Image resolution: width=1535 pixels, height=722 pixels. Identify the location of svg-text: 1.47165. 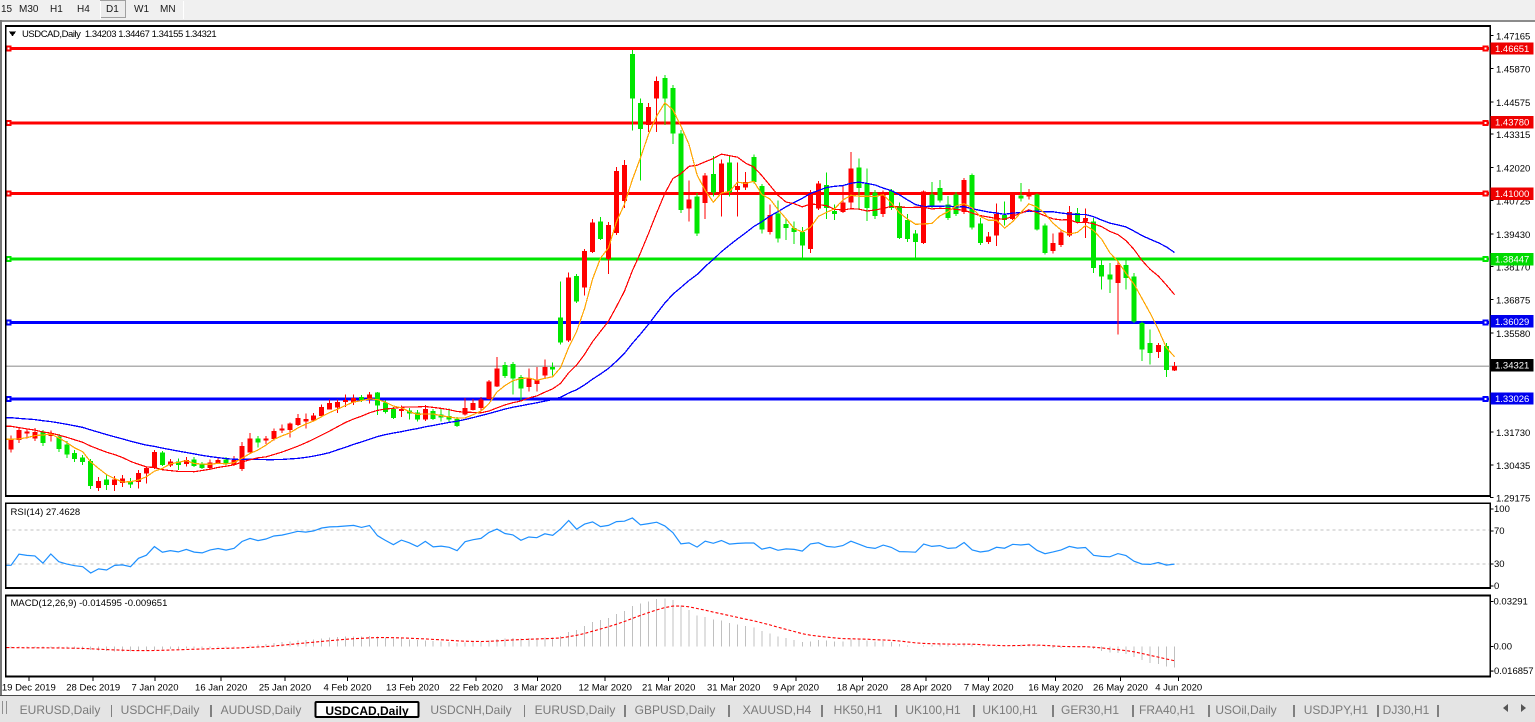
(1513, 36).